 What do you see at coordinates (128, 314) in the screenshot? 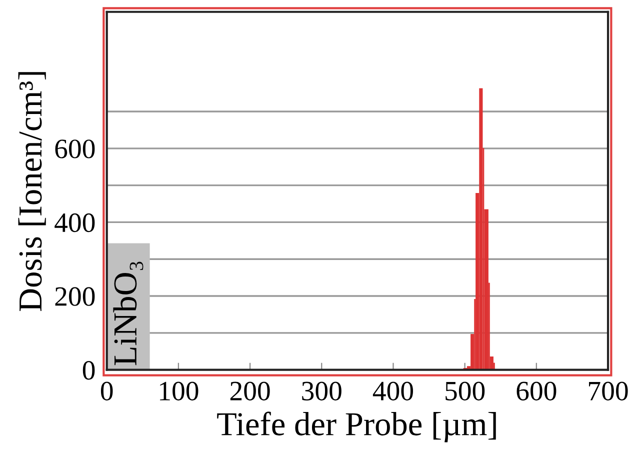
I see `annotation: LiNbO₃` at bounding box center [128, 314].